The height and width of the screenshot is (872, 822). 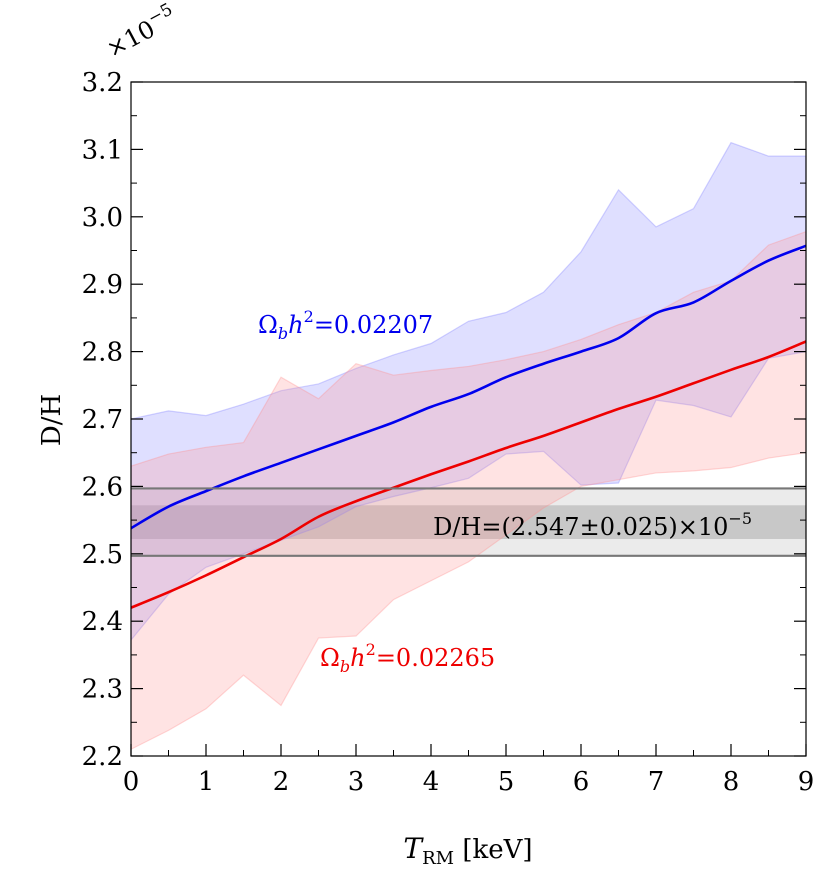 What do you see at coordinates (131, 782) in the screenshot?
I see `x-tick-label-0: 0` at bounding box center [131, 782].